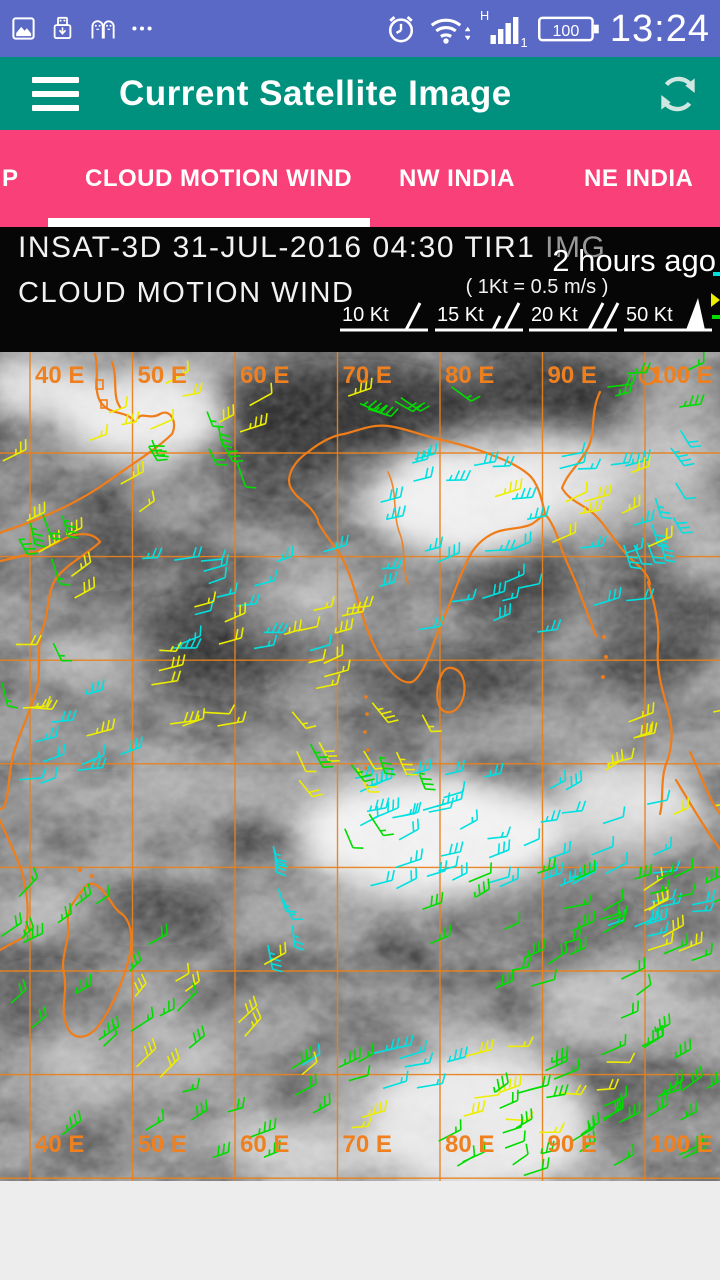 The height and width of the screenshot is (1280, 720). Describe the element at coordinates (59, 1144) in the screenshot. I see `lon-label-bottom: 40 E` at that location.